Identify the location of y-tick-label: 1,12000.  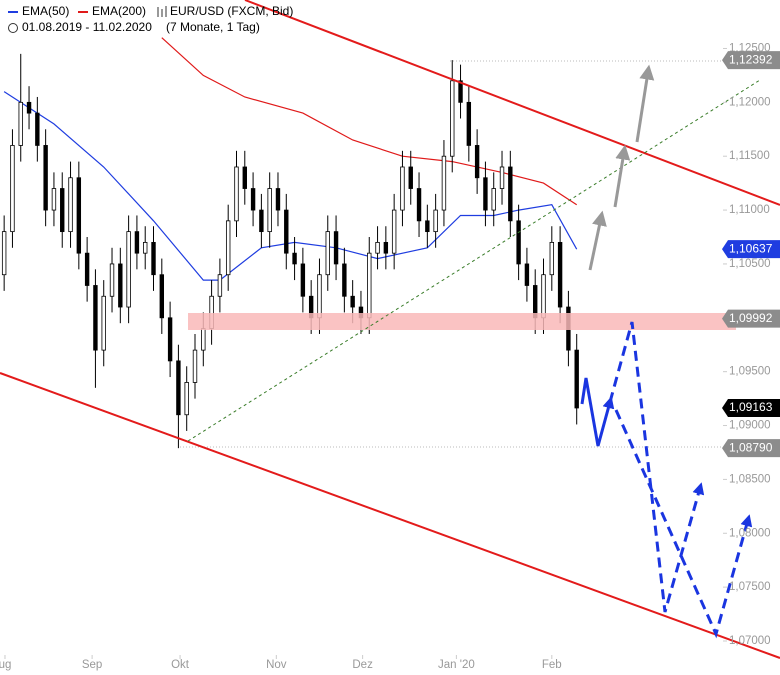
(750, 102).